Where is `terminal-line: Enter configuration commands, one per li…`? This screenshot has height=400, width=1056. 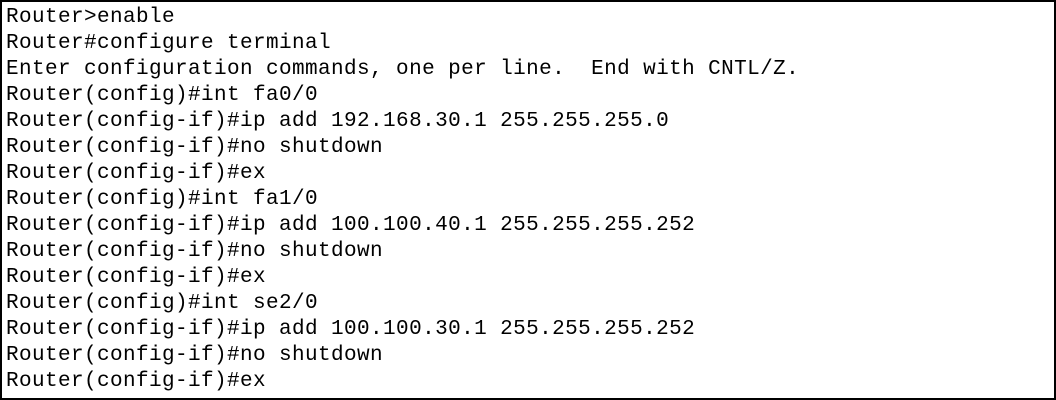
terminal-line: Enter configuration commands, one per li… is located at coordinates (403, 69).